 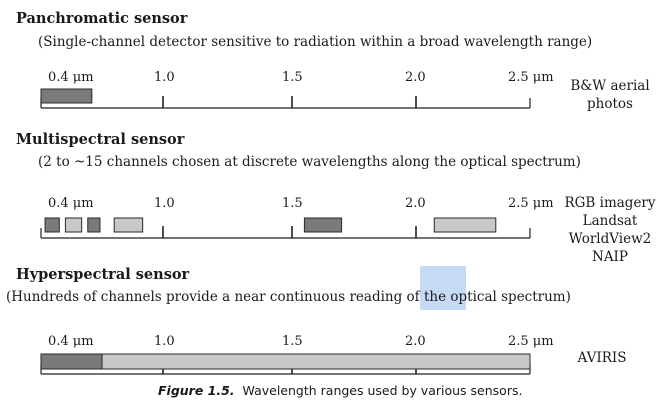 I want to click on panchromatic-example-line: B&W aerial, so click(x=610, y=86).